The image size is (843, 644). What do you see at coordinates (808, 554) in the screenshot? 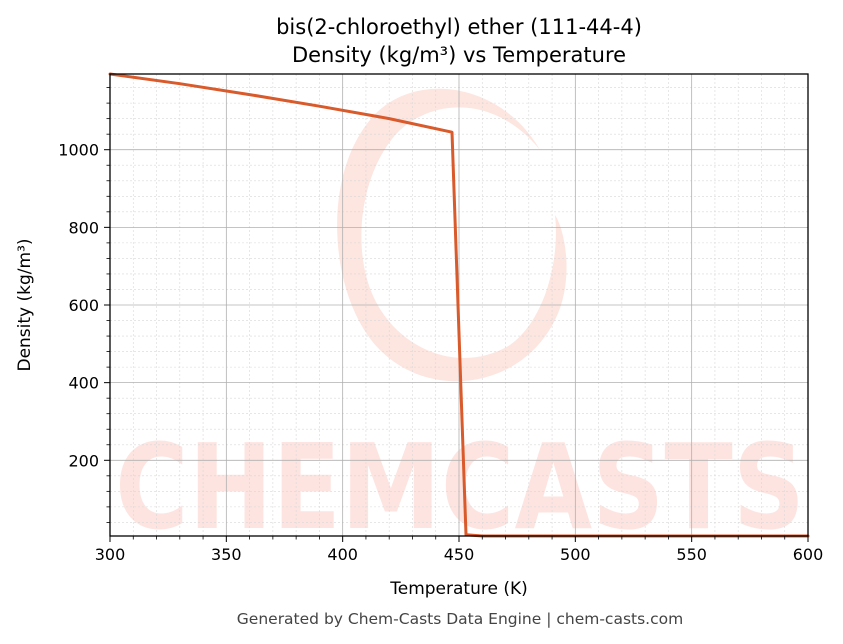
I see `x-tick-label: 600` at bounding box center [808, 554].